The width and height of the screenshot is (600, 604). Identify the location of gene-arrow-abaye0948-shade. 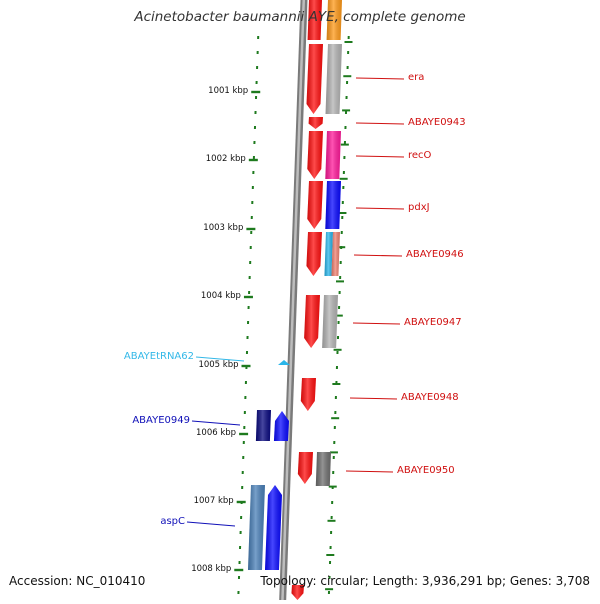
(308, 394).